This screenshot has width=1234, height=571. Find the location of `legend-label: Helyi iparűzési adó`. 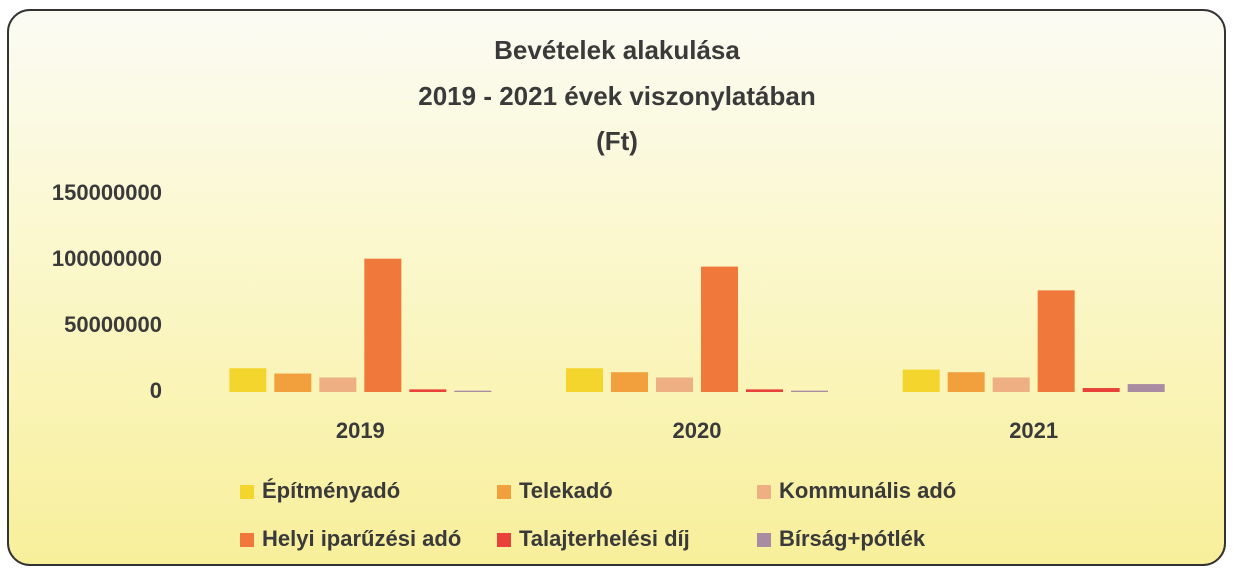

legend-label: Helyi iparűzési adó is located at coordinates (361, 538).